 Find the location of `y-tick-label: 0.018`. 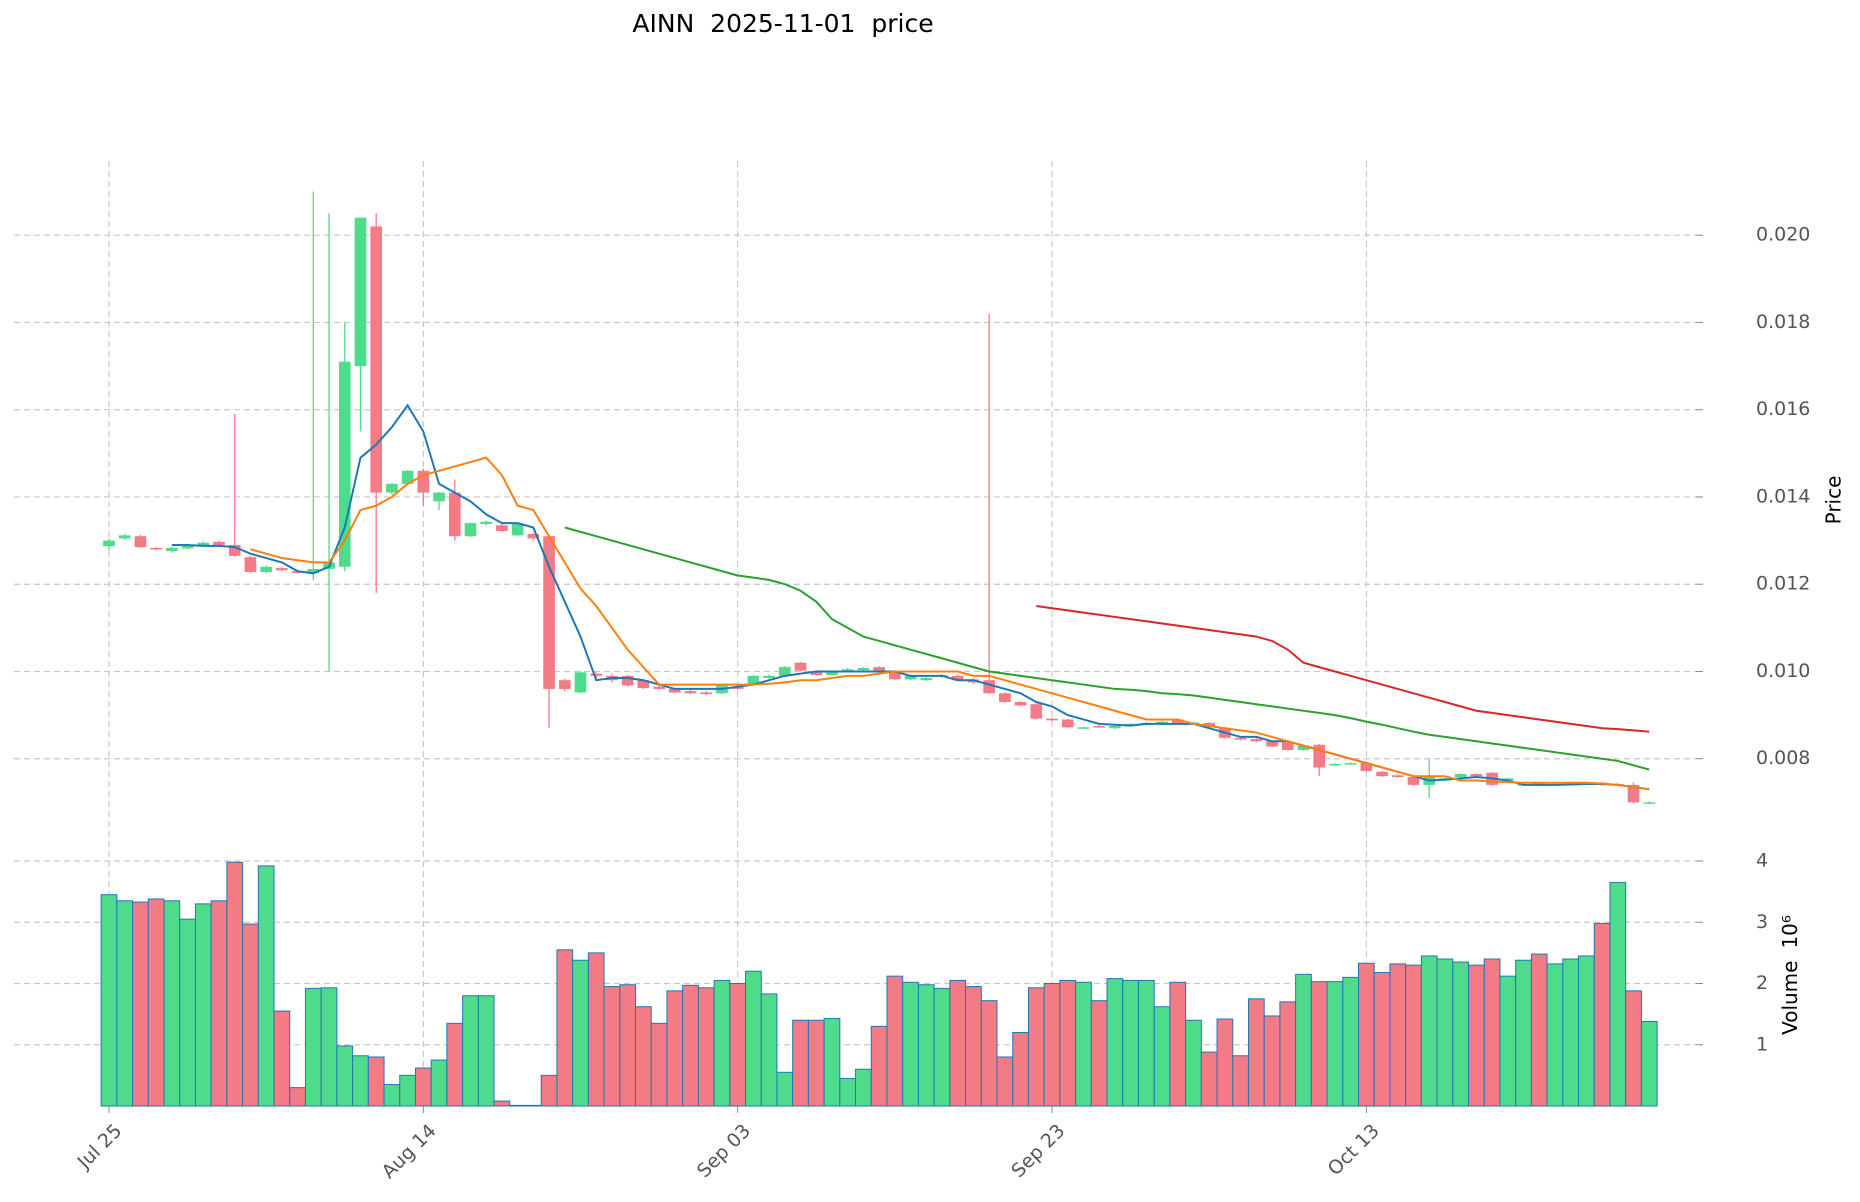

y-tick-label: 0.018 is located at coordinates (1783, 322).